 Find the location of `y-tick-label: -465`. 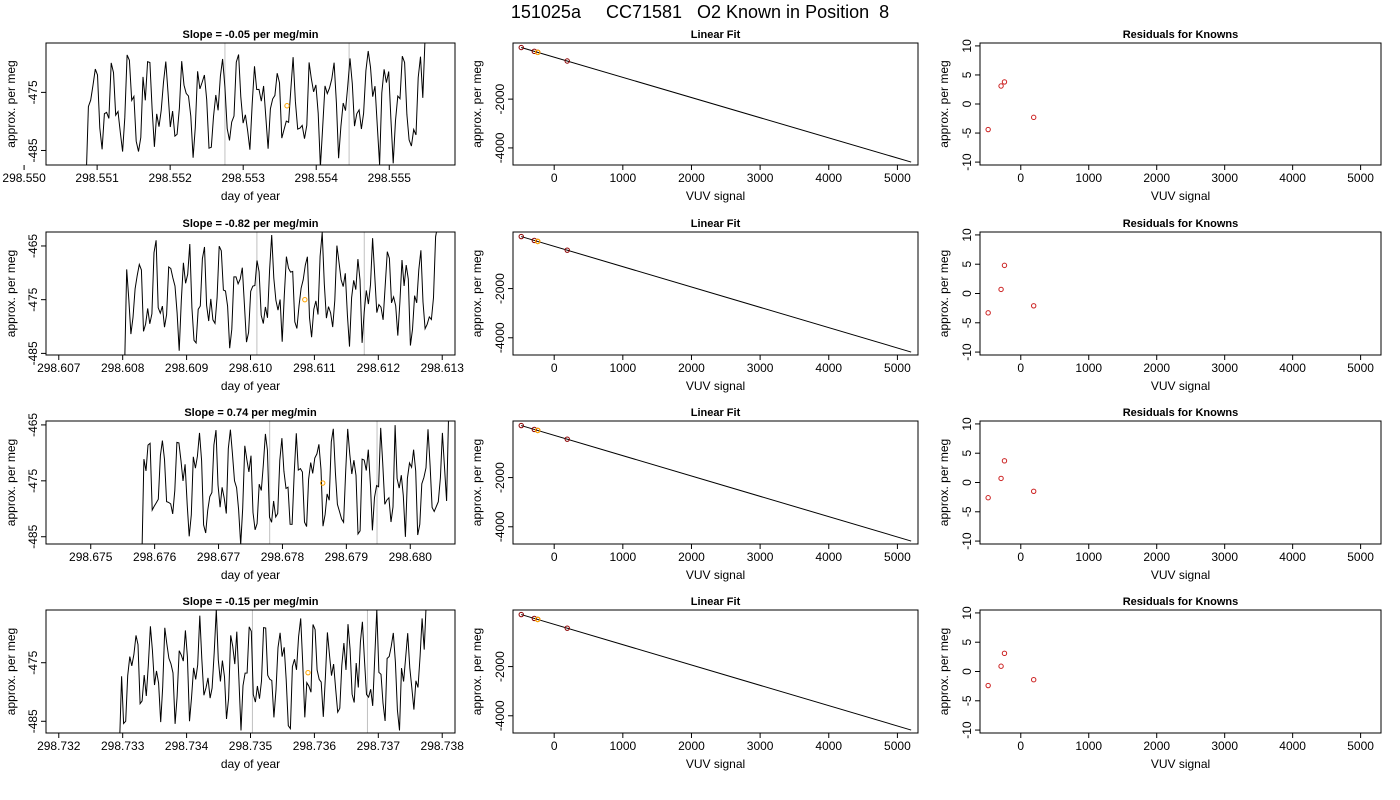

y-tick-label: -465 is located at coordinates (33, 246).